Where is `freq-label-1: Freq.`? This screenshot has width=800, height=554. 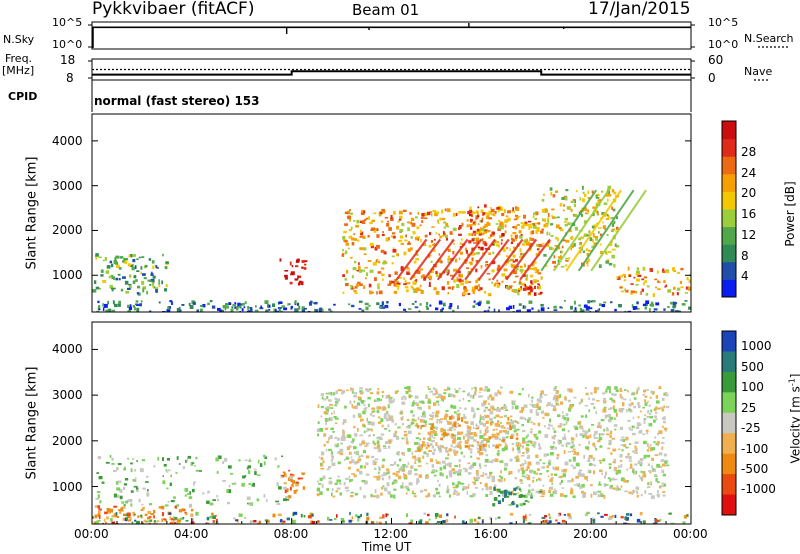
freq-label-1: Freq. is located at coordinates (19, 58).